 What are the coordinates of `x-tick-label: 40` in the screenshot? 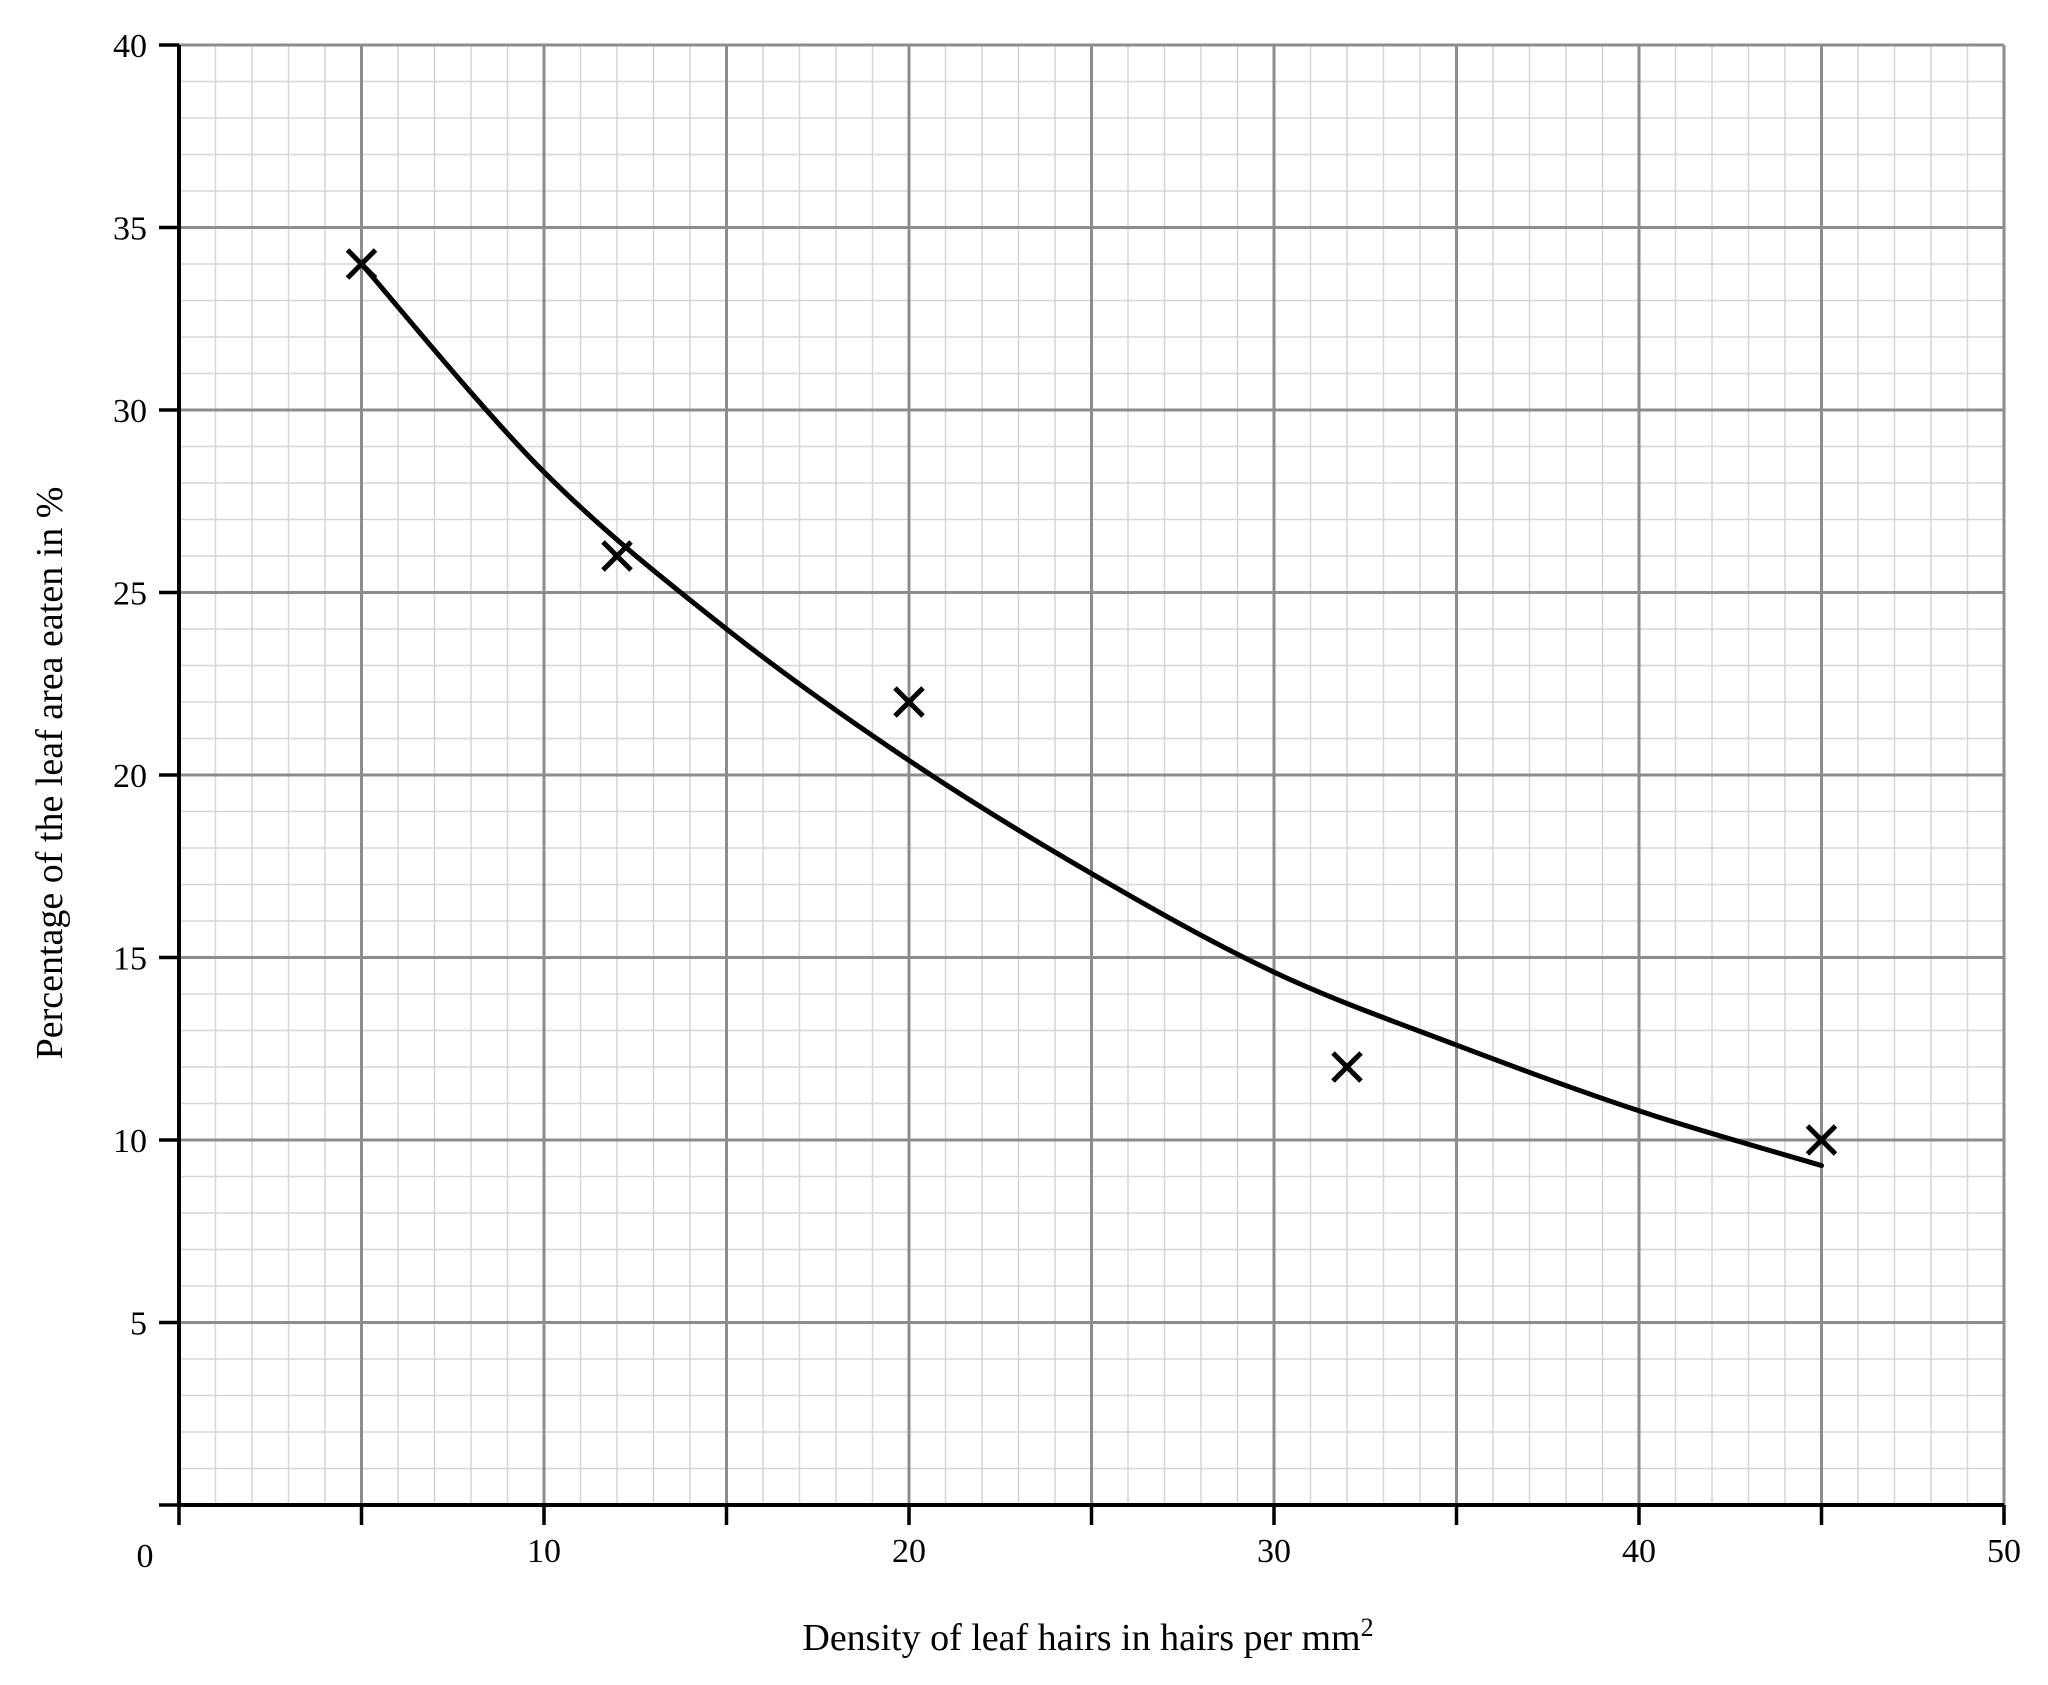 It's located at (1639, 1551).